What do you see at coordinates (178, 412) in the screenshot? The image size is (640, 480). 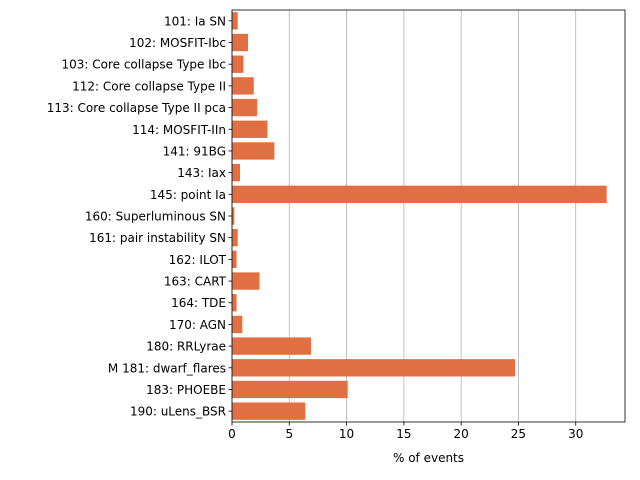 I see `y-tick-label: 190: uLens_BSR` at bounding box center [178, 412].